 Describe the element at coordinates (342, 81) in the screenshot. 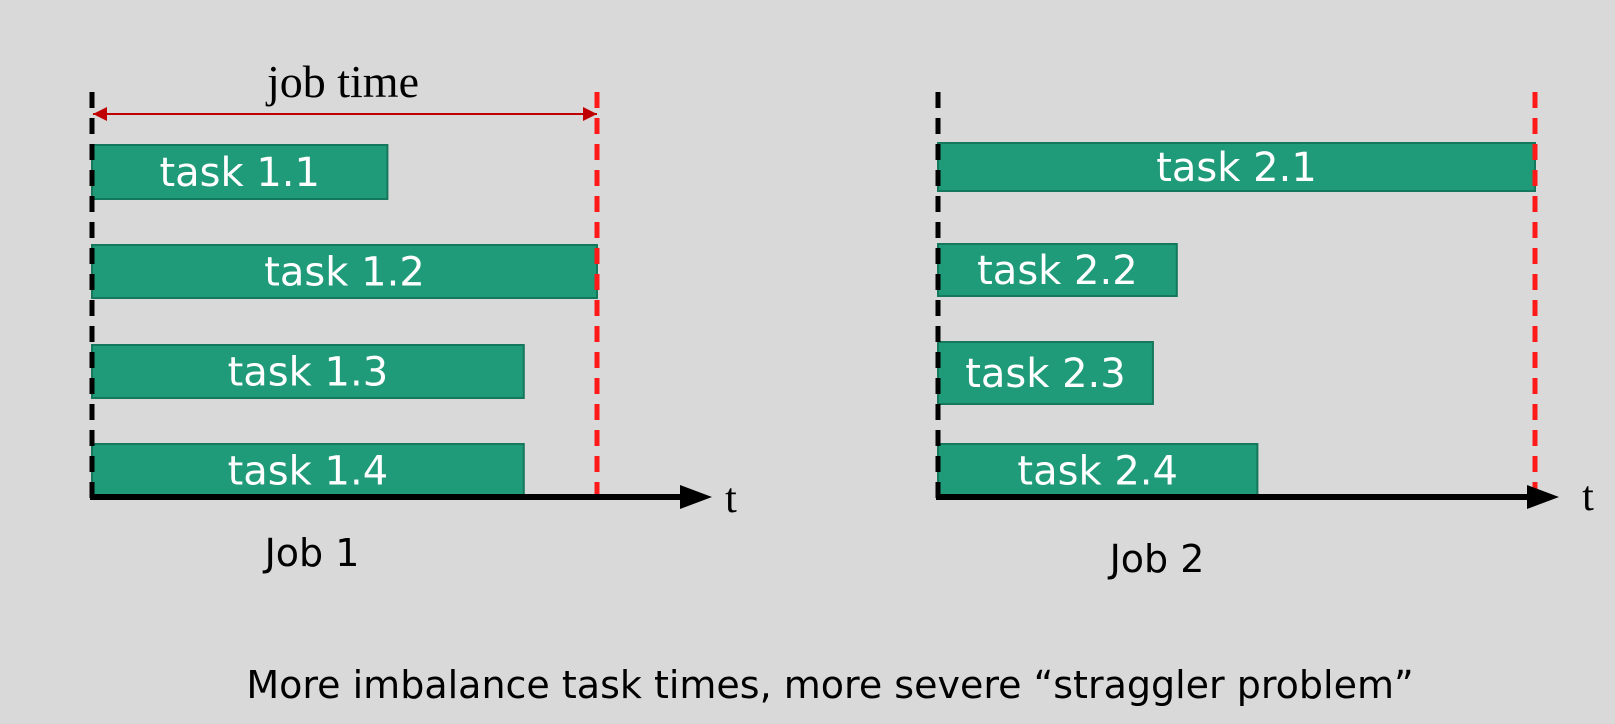

I see `job-time-label: job time` at that location.